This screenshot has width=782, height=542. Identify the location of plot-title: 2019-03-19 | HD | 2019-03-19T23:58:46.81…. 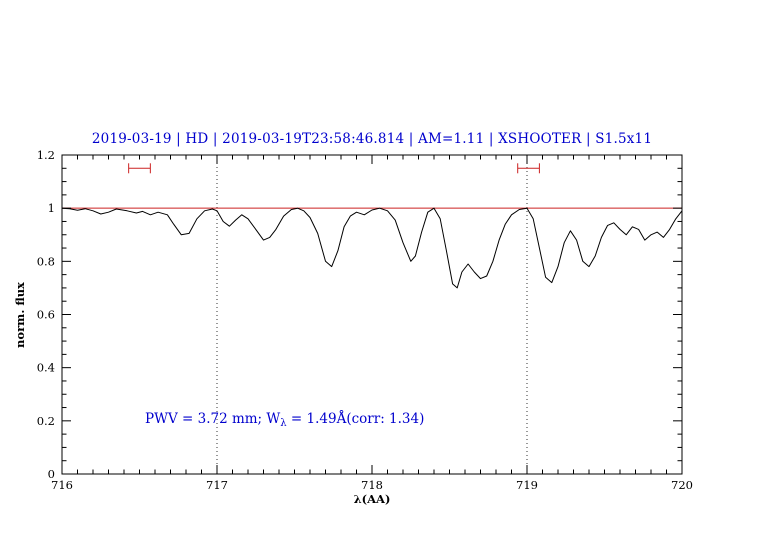
(372, 139).